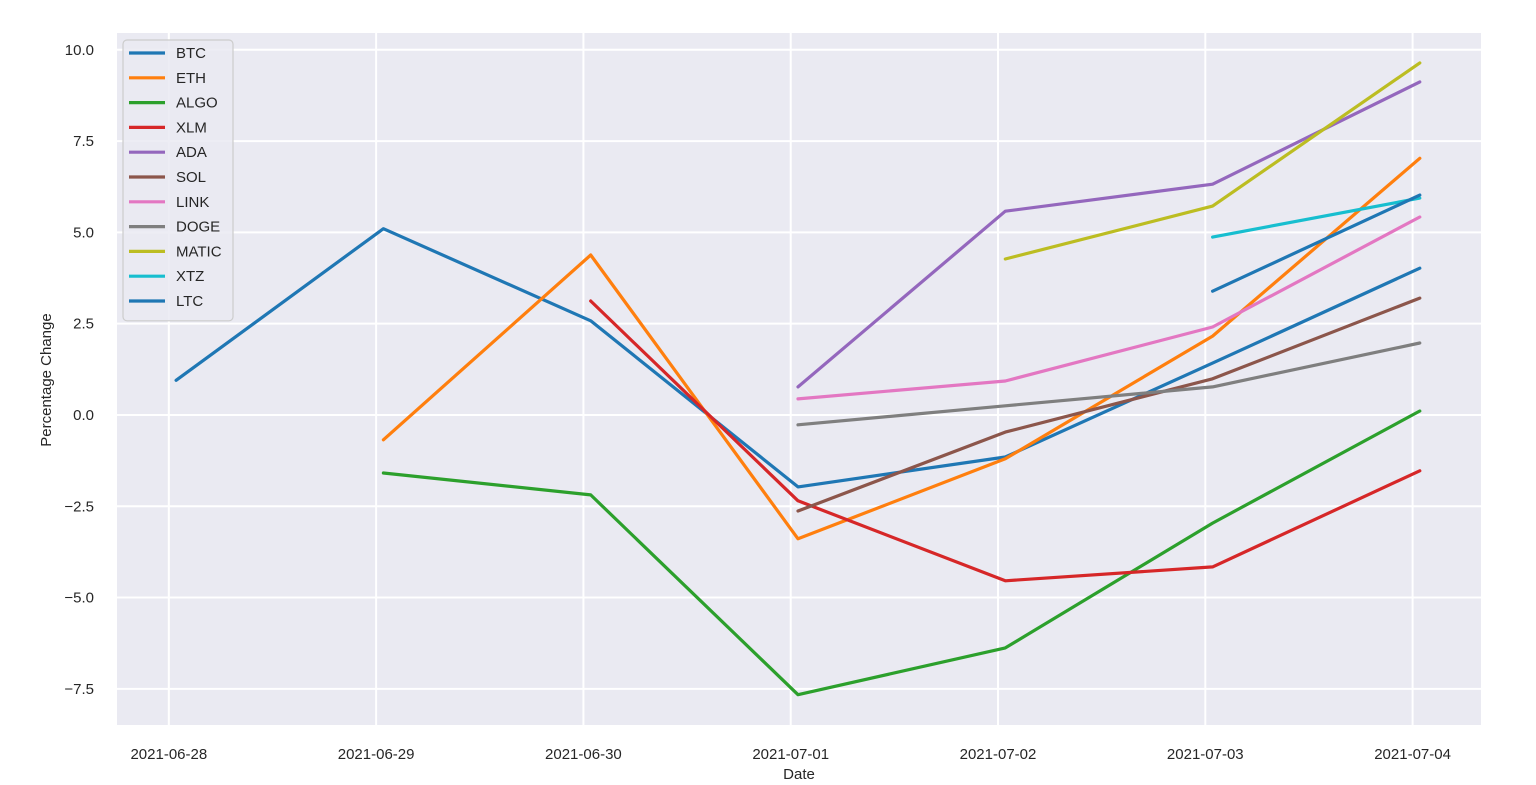 This screenshot has height=785, width=1536. Describe the element at coordinates (1316, 243) in the screenshot. I see `series-line-ltc` at that location.